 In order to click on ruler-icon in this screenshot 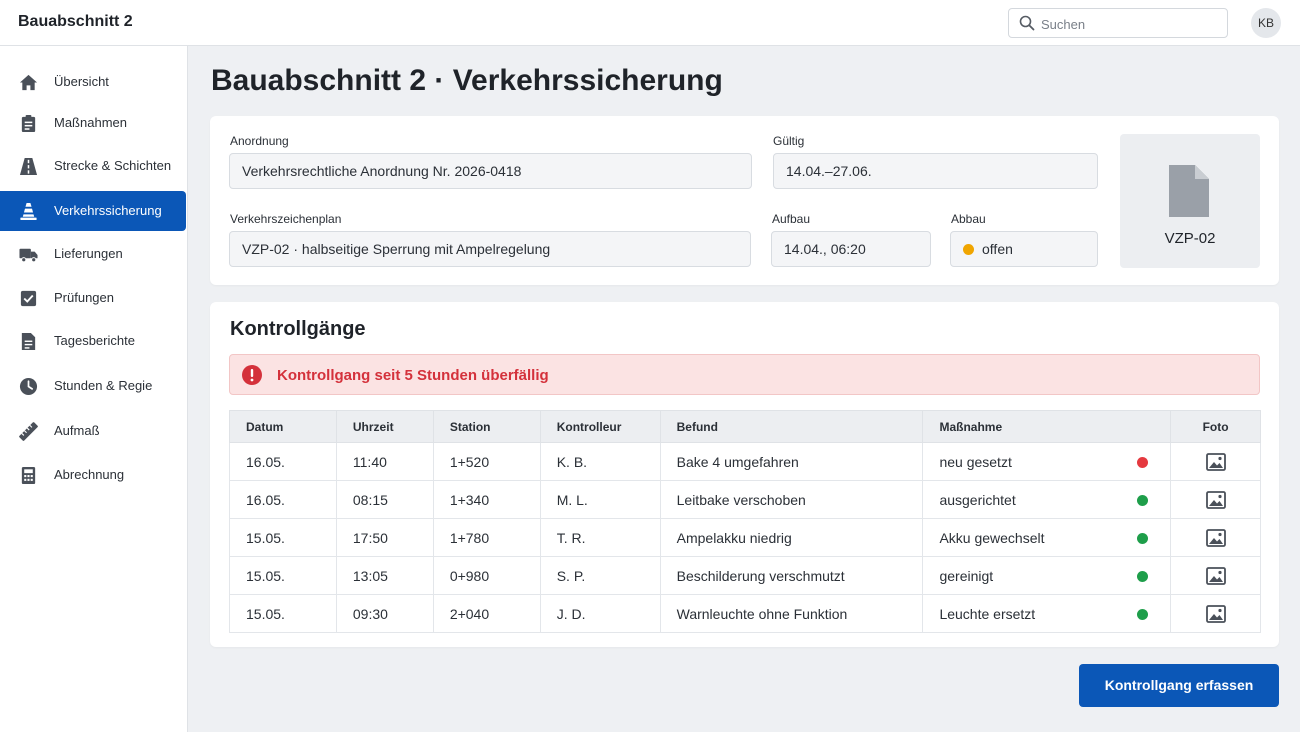, I will do `click(28, 431)`.